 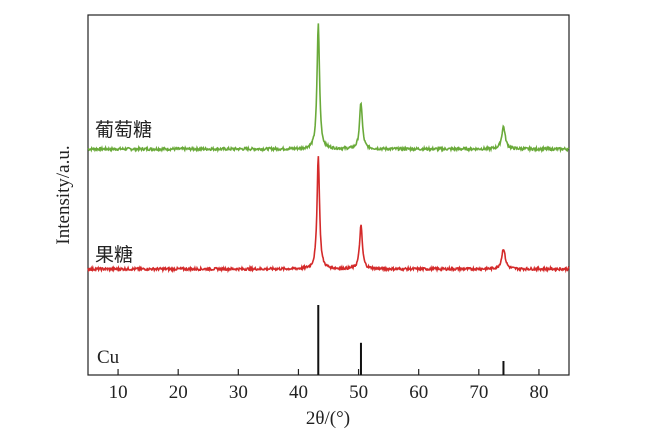 What do you see at coordinates (328, 386) in the screenshot?
I see `x-ticks: 10 20 30 40 50 60 70 80` at bounding box center [328, 386].